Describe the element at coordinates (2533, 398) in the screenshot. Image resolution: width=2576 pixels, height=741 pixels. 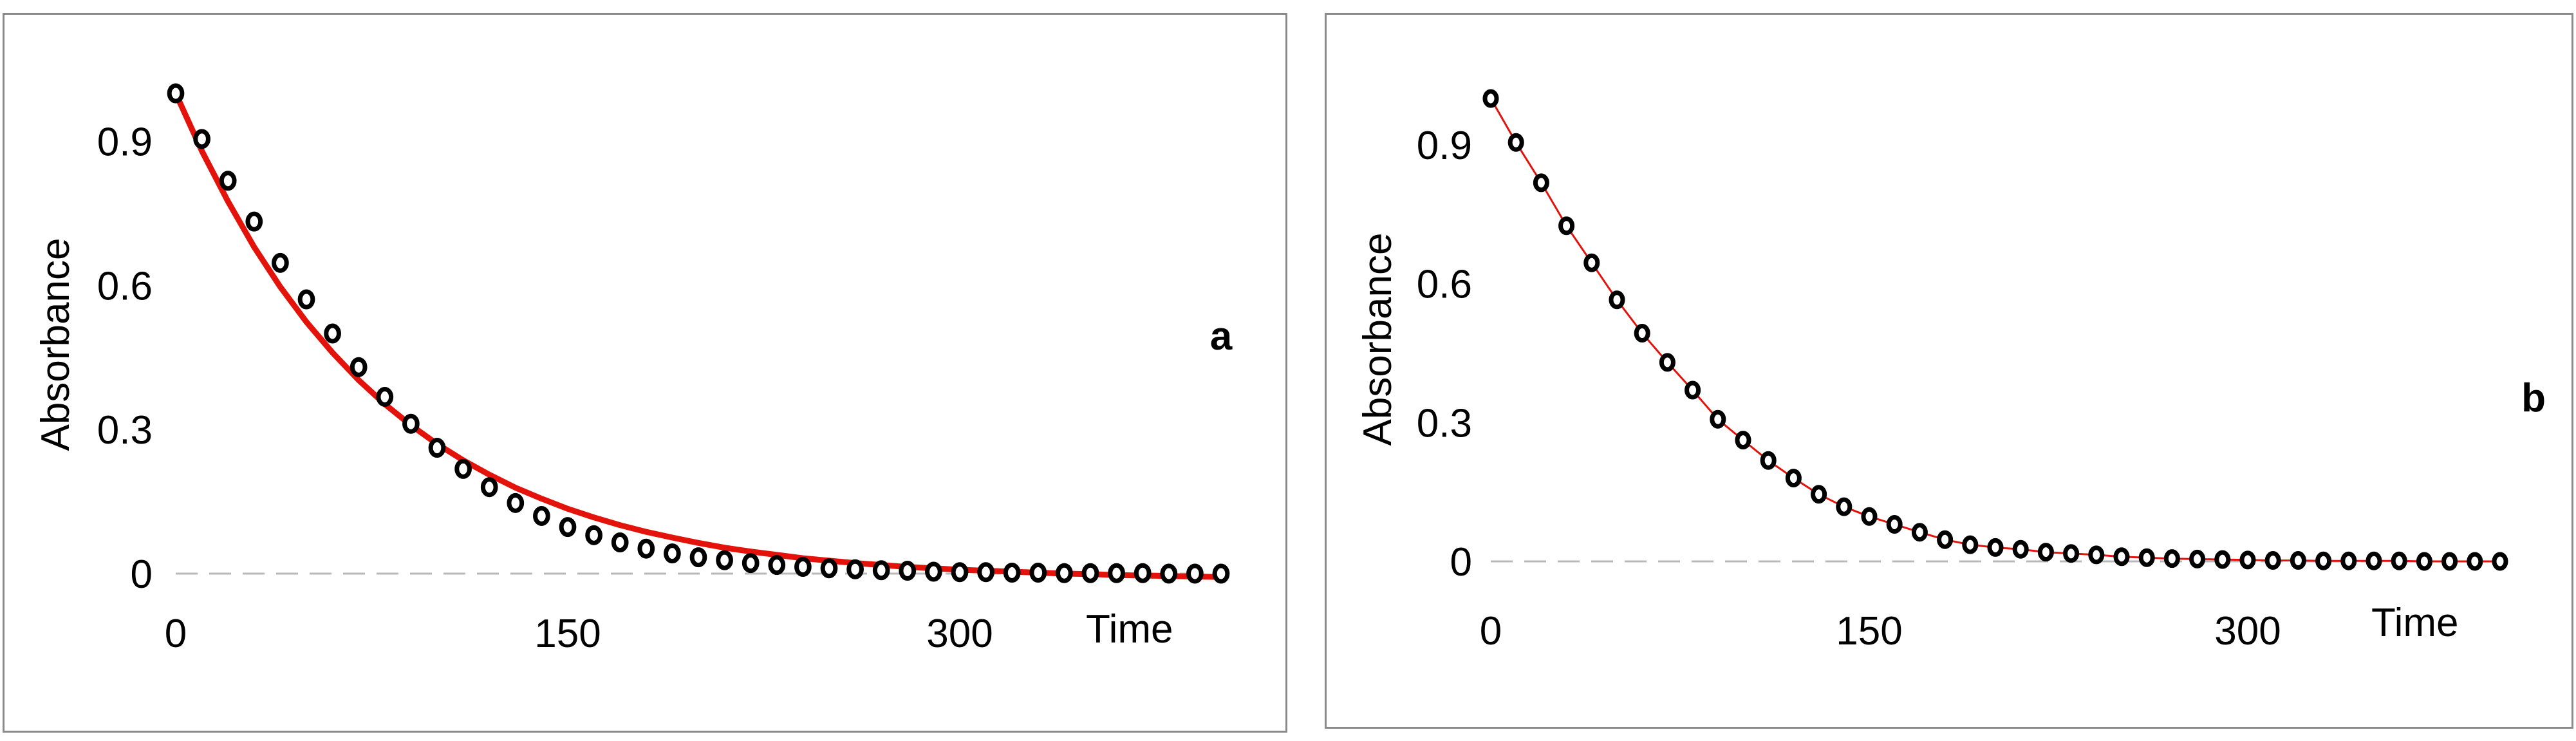
I see `panel-label: b` at that location.